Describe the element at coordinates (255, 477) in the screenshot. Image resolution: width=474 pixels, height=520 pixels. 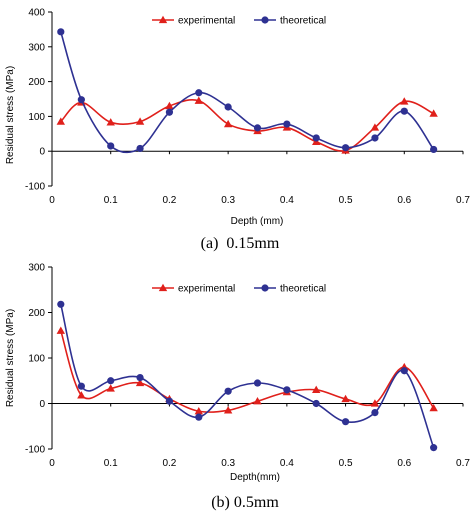
I see `x-axis-label: Depth(mm)` at that location.